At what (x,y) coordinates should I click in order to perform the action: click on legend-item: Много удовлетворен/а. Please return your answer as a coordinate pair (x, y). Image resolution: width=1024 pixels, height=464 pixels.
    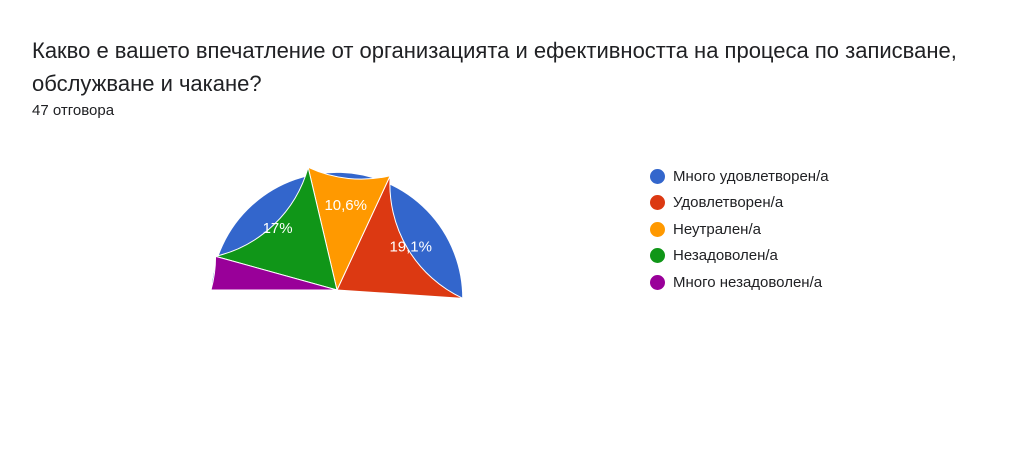
    Looking at the image, I should click on (739, 176).